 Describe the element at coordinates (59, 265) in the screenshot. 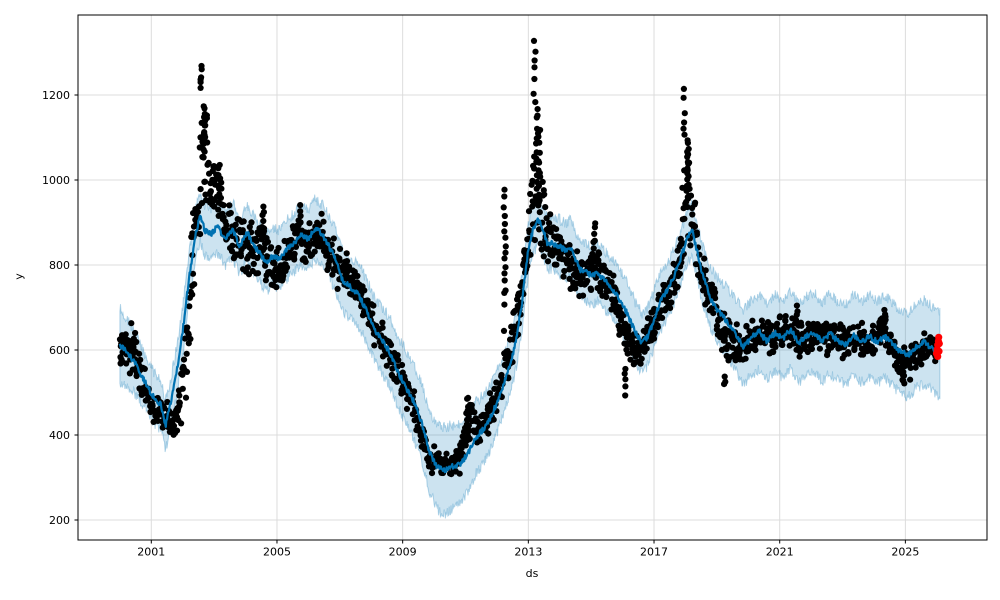

I see `y-tick-label: 800` at that location.